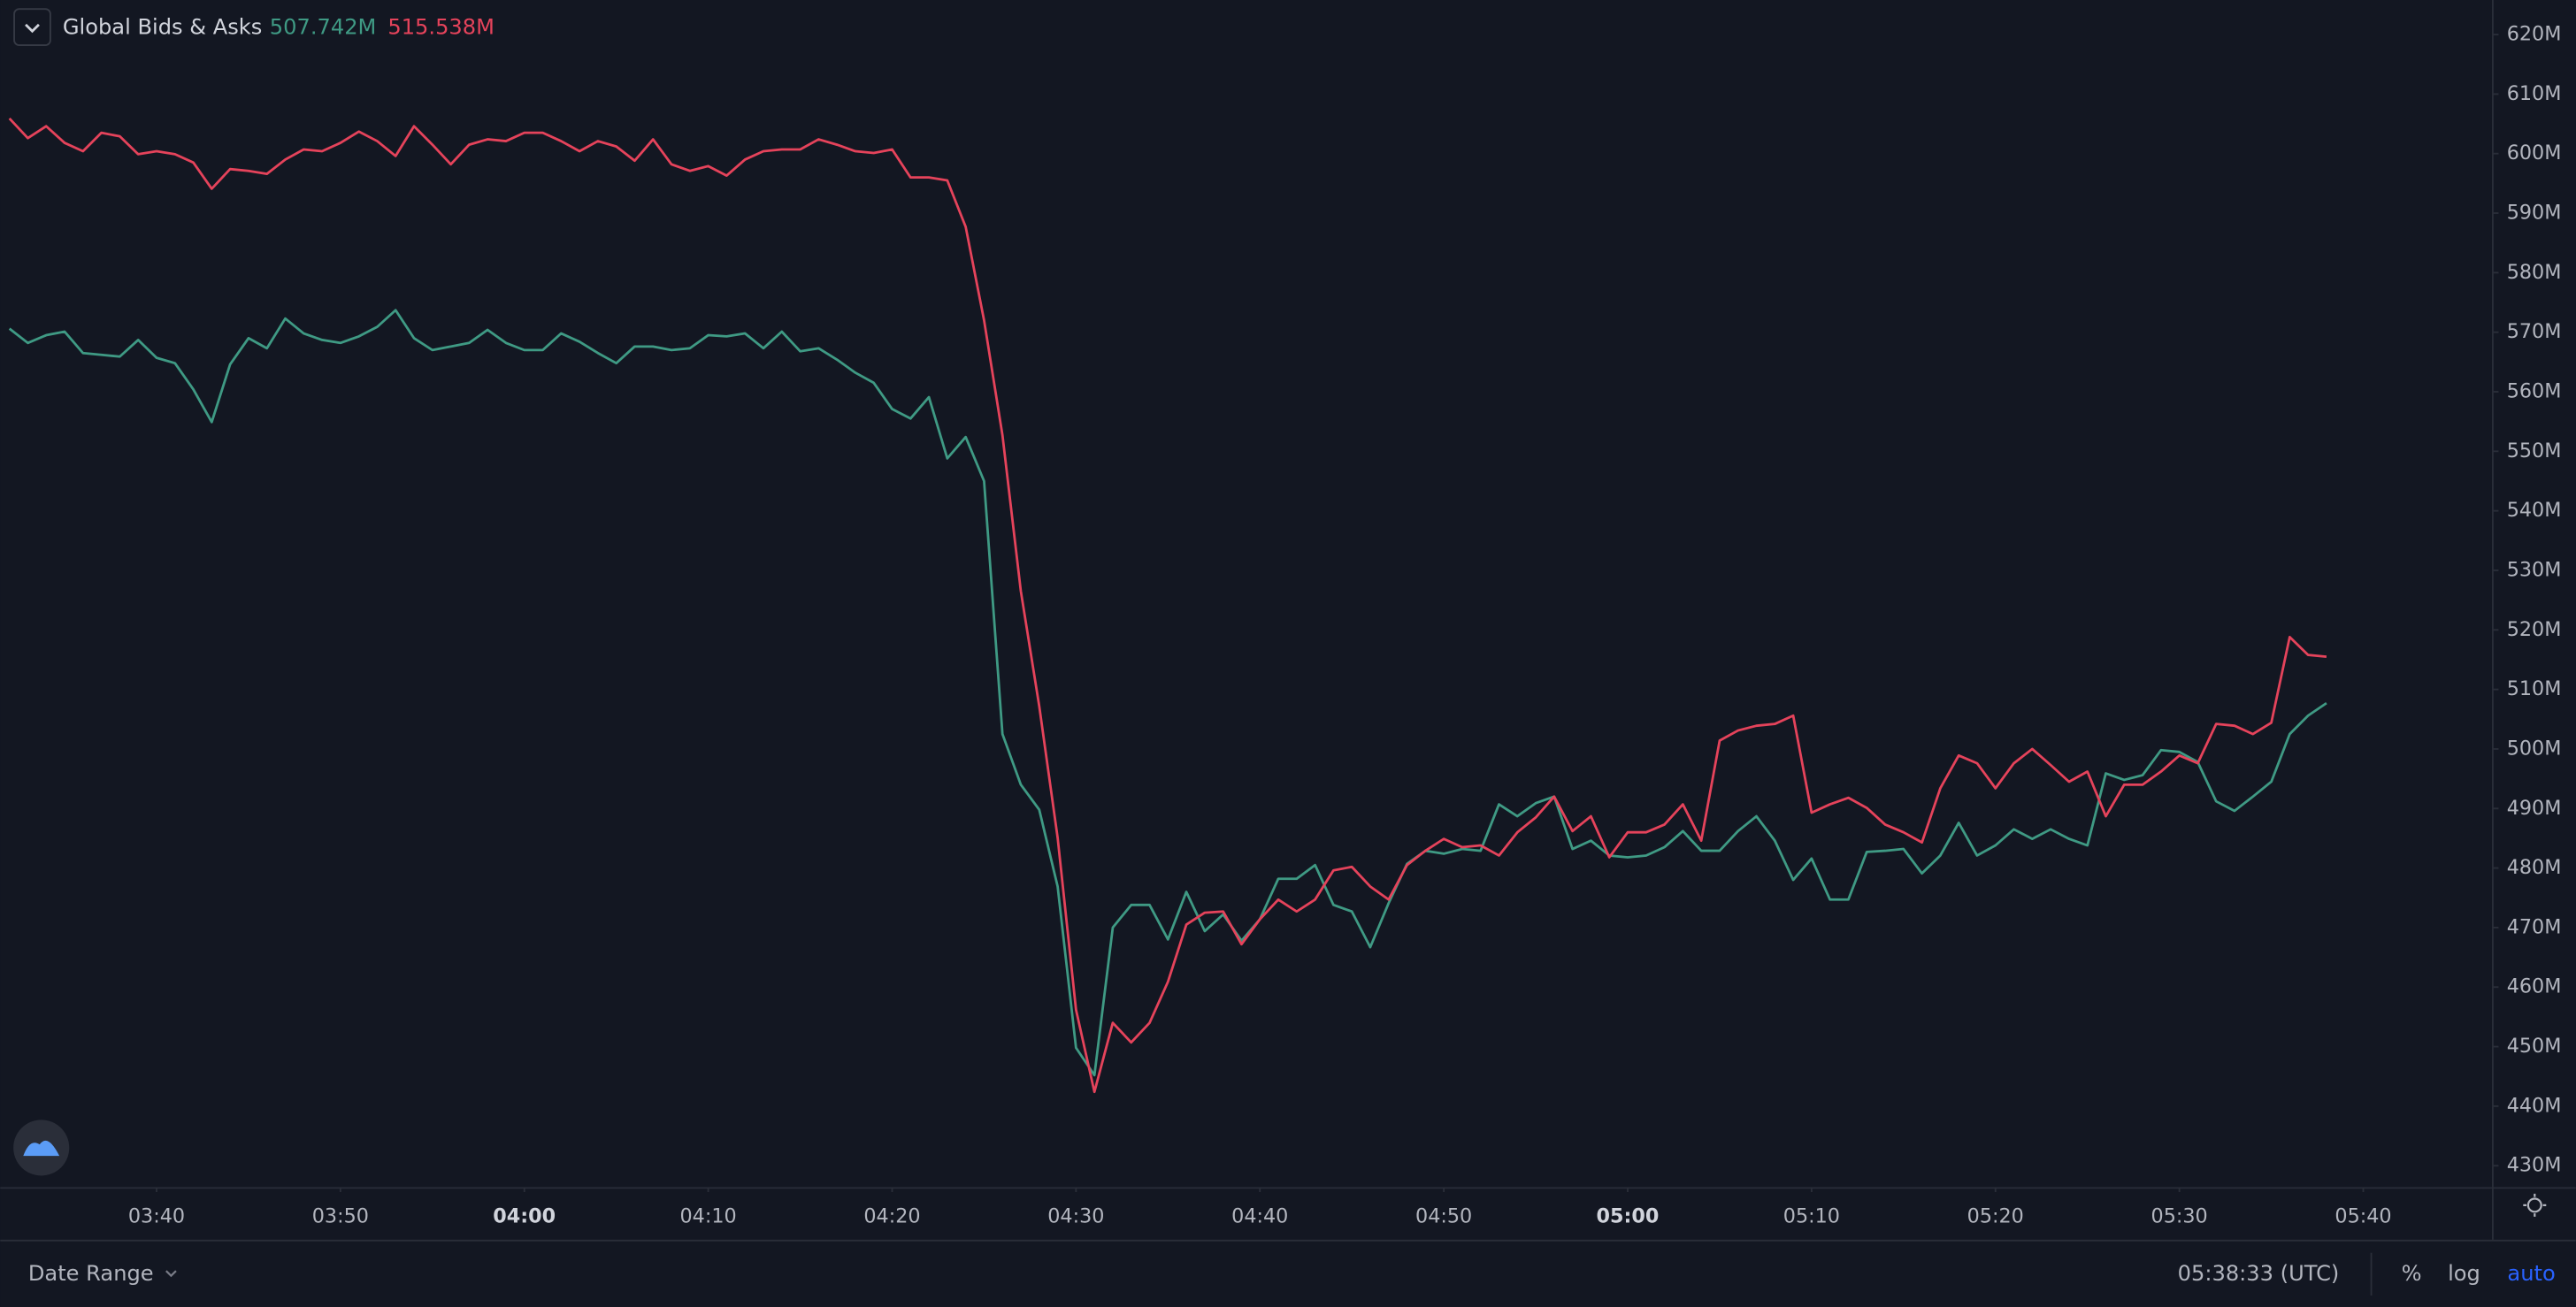 The height and width of the screenshot is (1307, 2576). I want to click on y-tick-label: 620M, so click(2534, 34).